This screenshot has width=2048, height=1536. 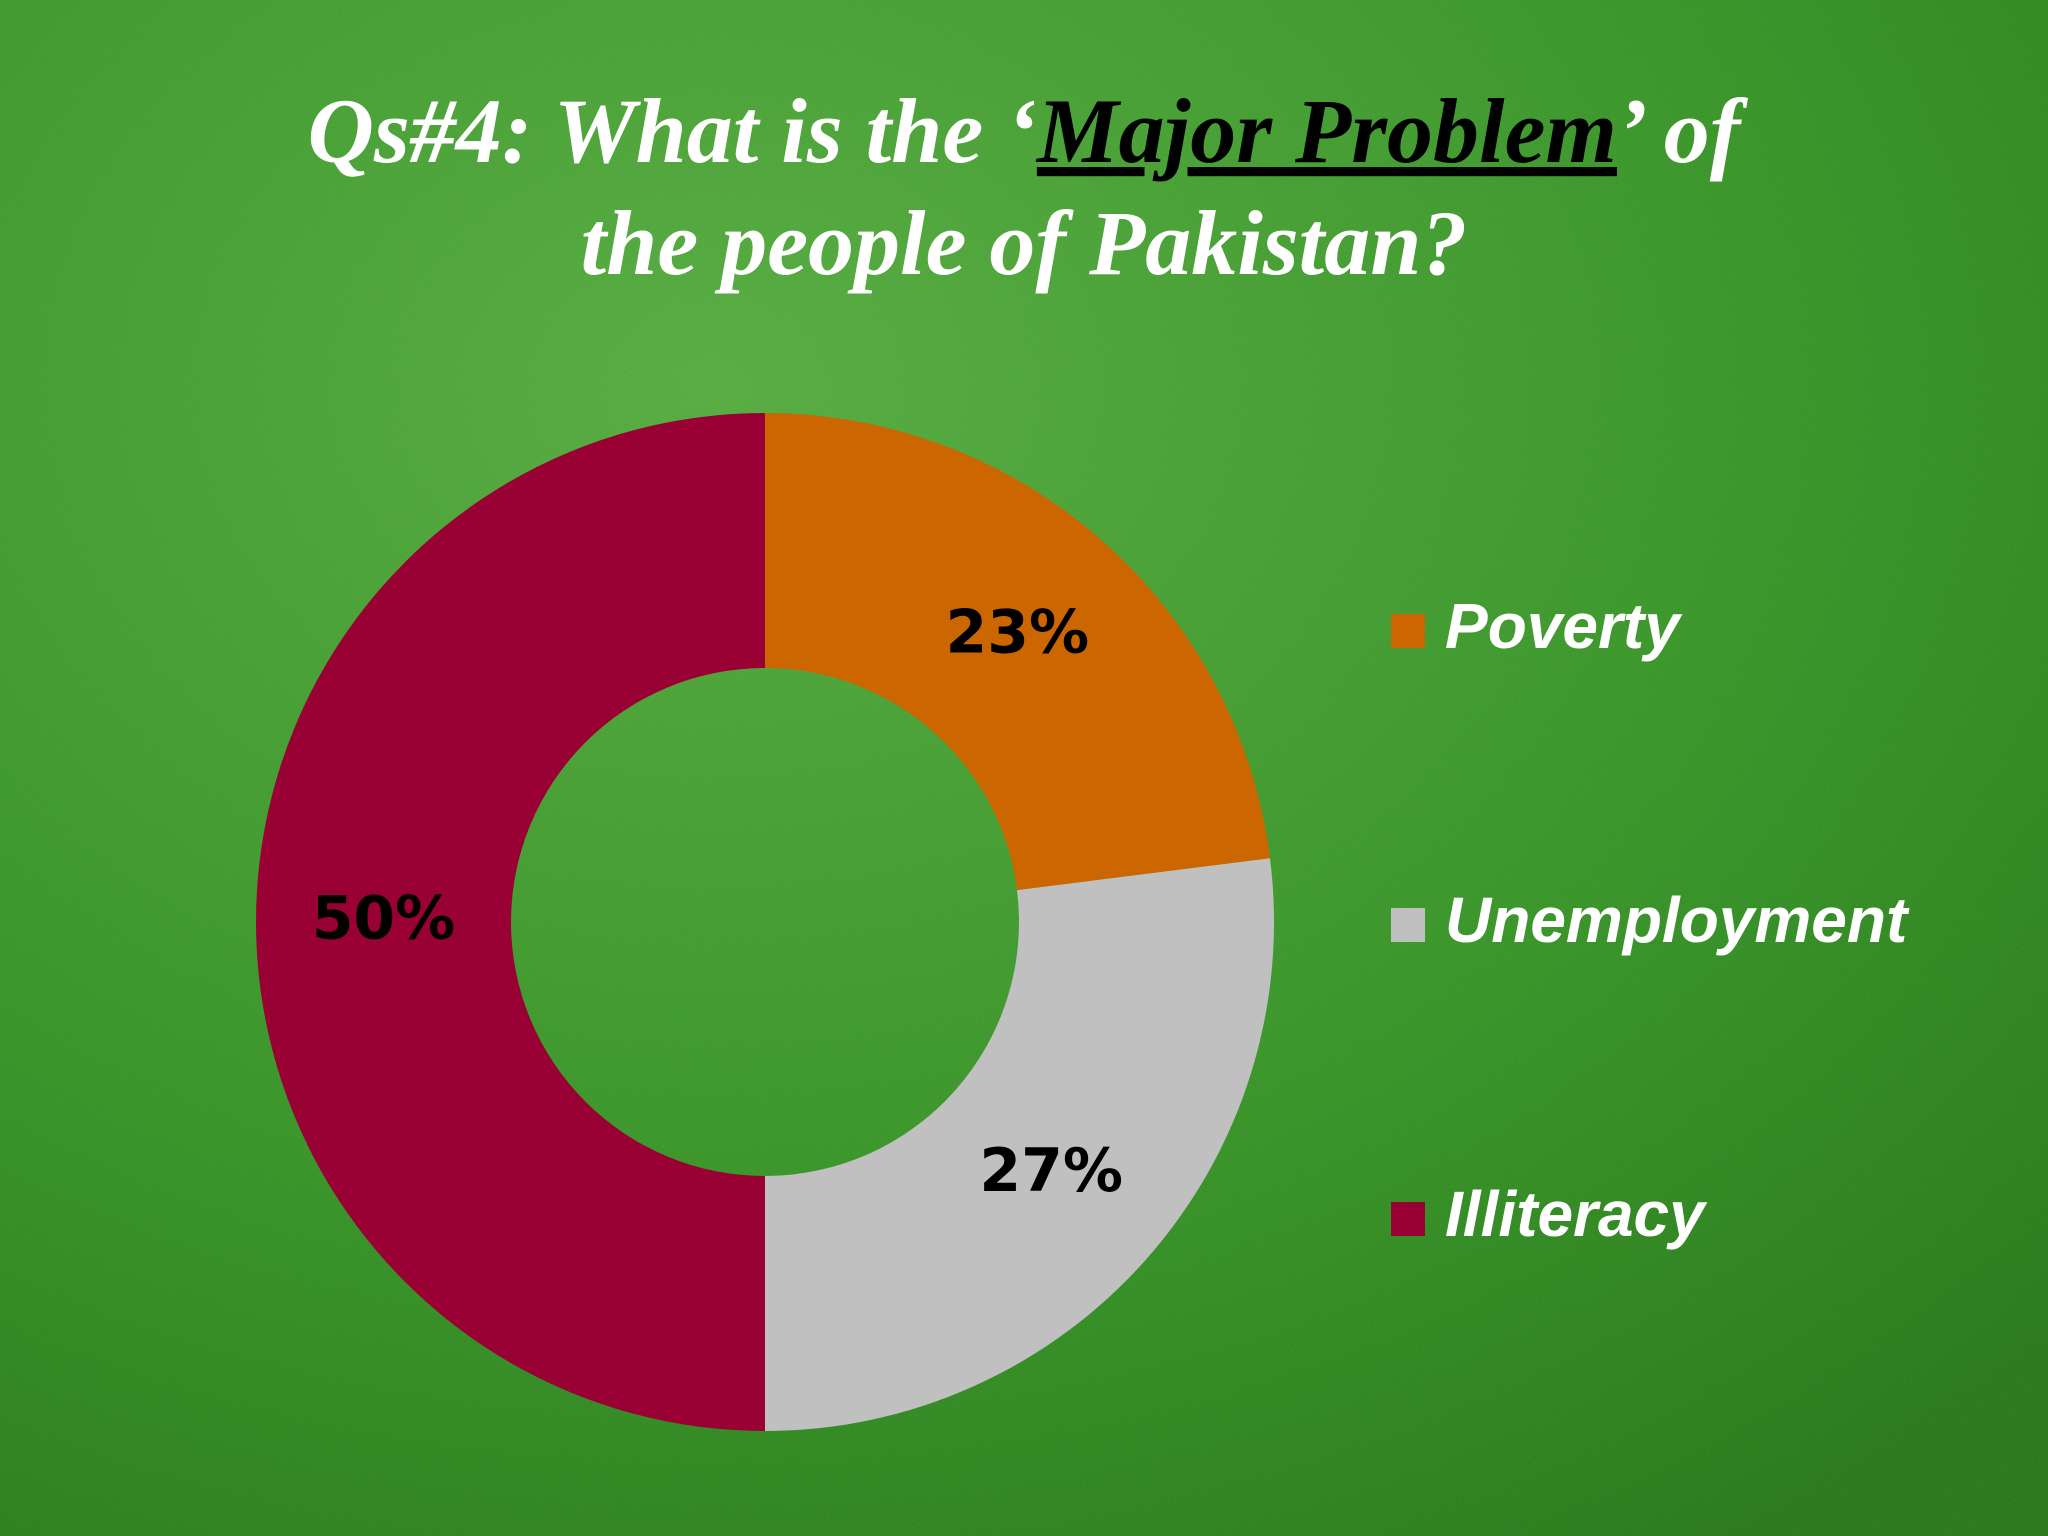 I want to click on data-label: 23%, so click(x=1017, y=632).